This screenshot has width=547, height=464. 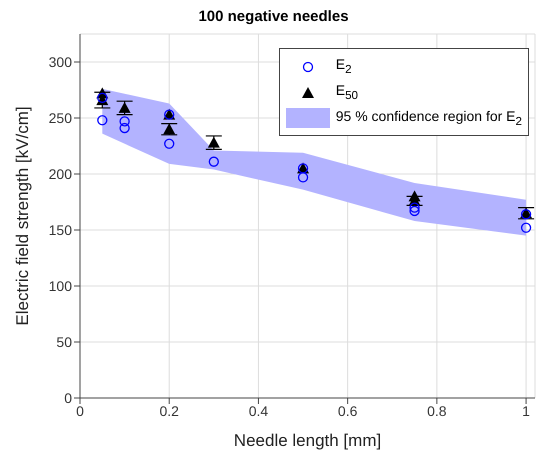 I want to click on x-tick-label: 0.6, so click(x=348, y=410).